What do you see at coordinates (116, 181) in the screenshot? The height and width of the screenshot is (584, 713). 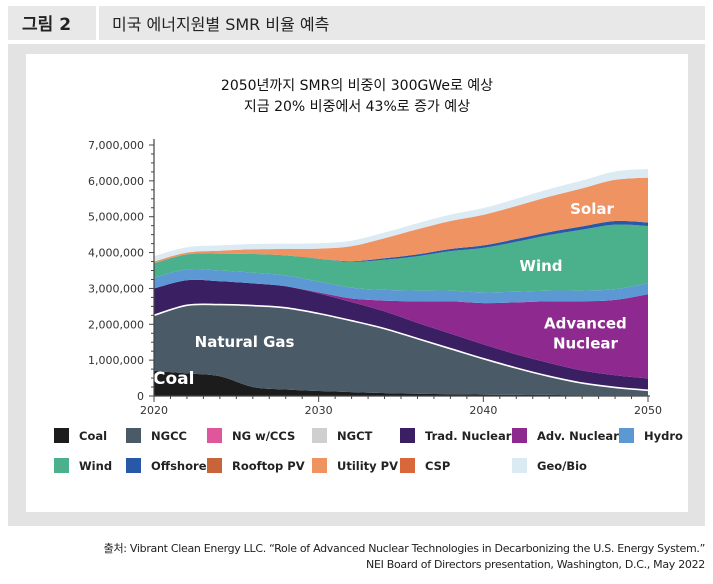 I see `y-tick-label: 6,000,000` at bounding box center [116, 181].